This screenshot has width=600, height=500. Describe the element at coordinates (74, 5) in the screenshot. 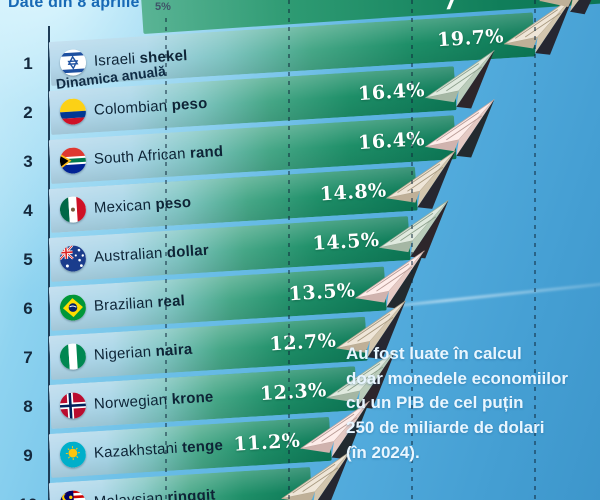

I see `date-note-label: Date din 8 aprilie` at that location.